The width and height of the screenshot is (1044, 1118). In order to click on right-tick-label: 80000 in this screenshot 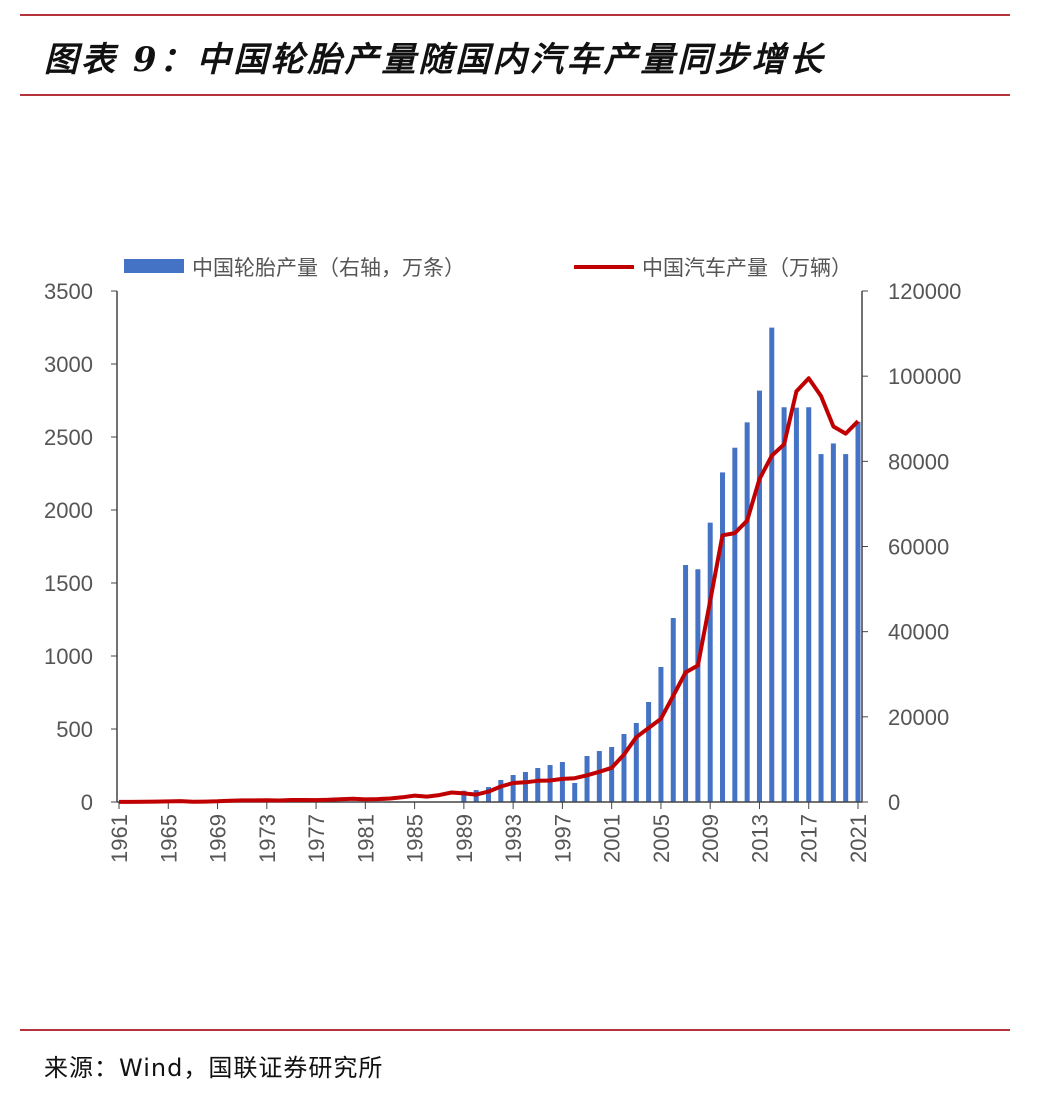, I will do `click(918, 461)`.